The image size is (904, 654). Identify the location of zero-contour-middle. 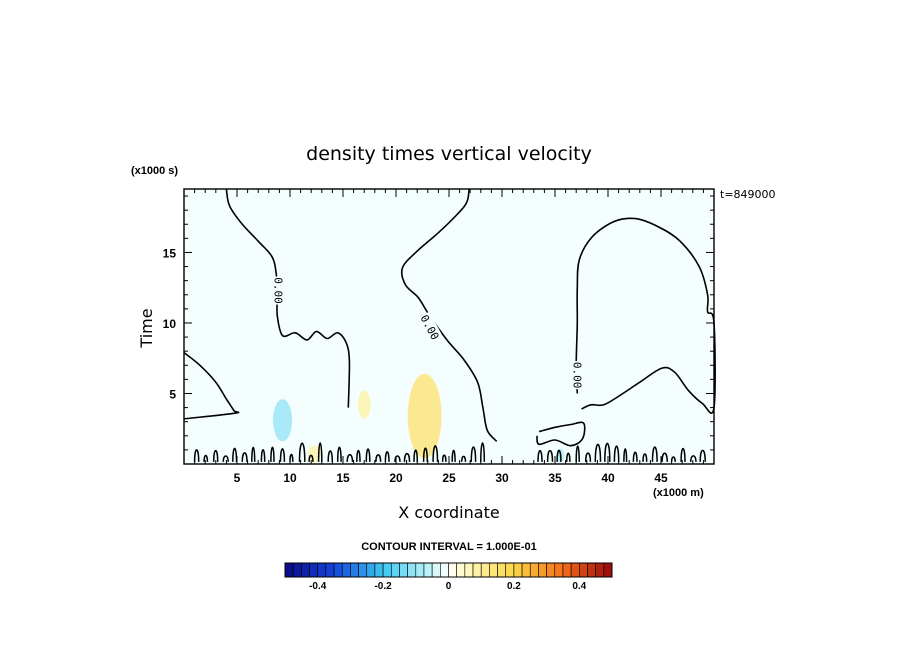
(449, 315).